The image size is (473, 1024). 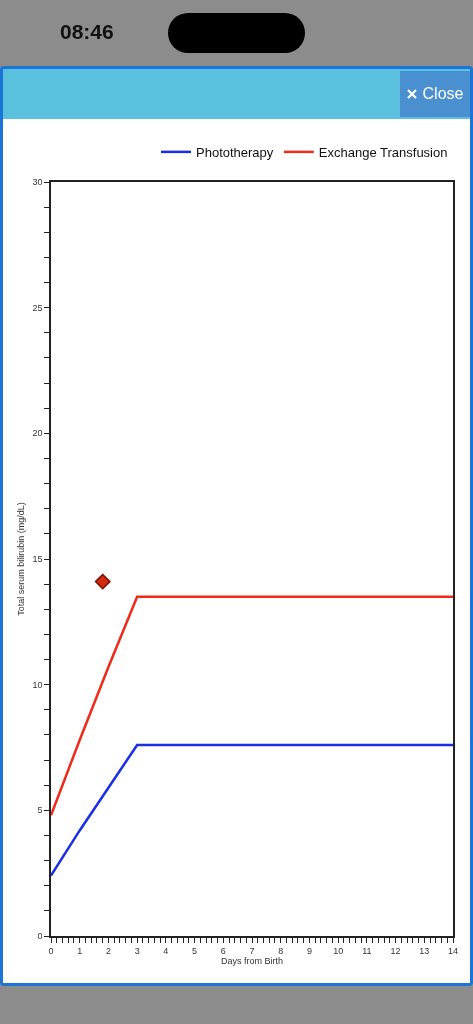 What do you see at coordinates (252, 960) in the screenshot?
I see `x-axis-title: Days from Birth` at bounding box center [252, 960].